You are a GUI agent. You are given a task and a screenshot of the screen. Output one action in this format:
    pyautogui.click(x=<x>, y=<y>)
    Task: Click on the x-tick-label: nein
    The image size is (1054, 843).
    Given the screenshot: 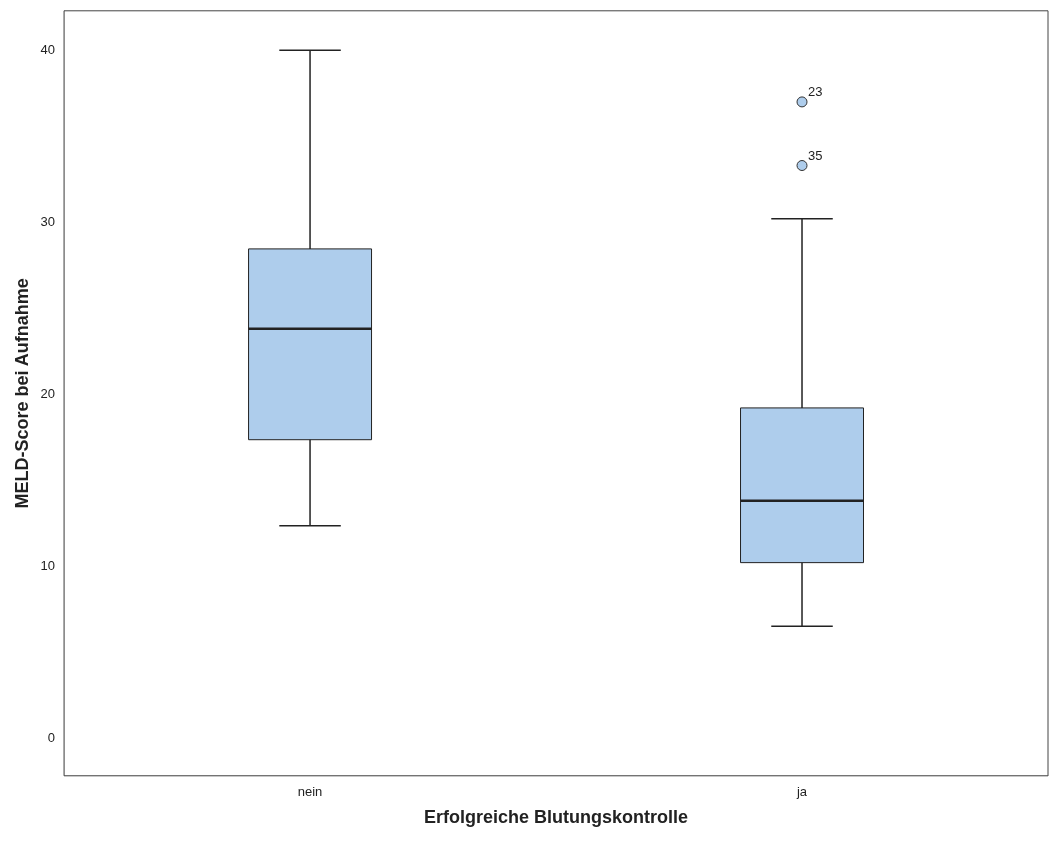 What is the action you would take?
    pyautogui.click(x=310, y=792)
    